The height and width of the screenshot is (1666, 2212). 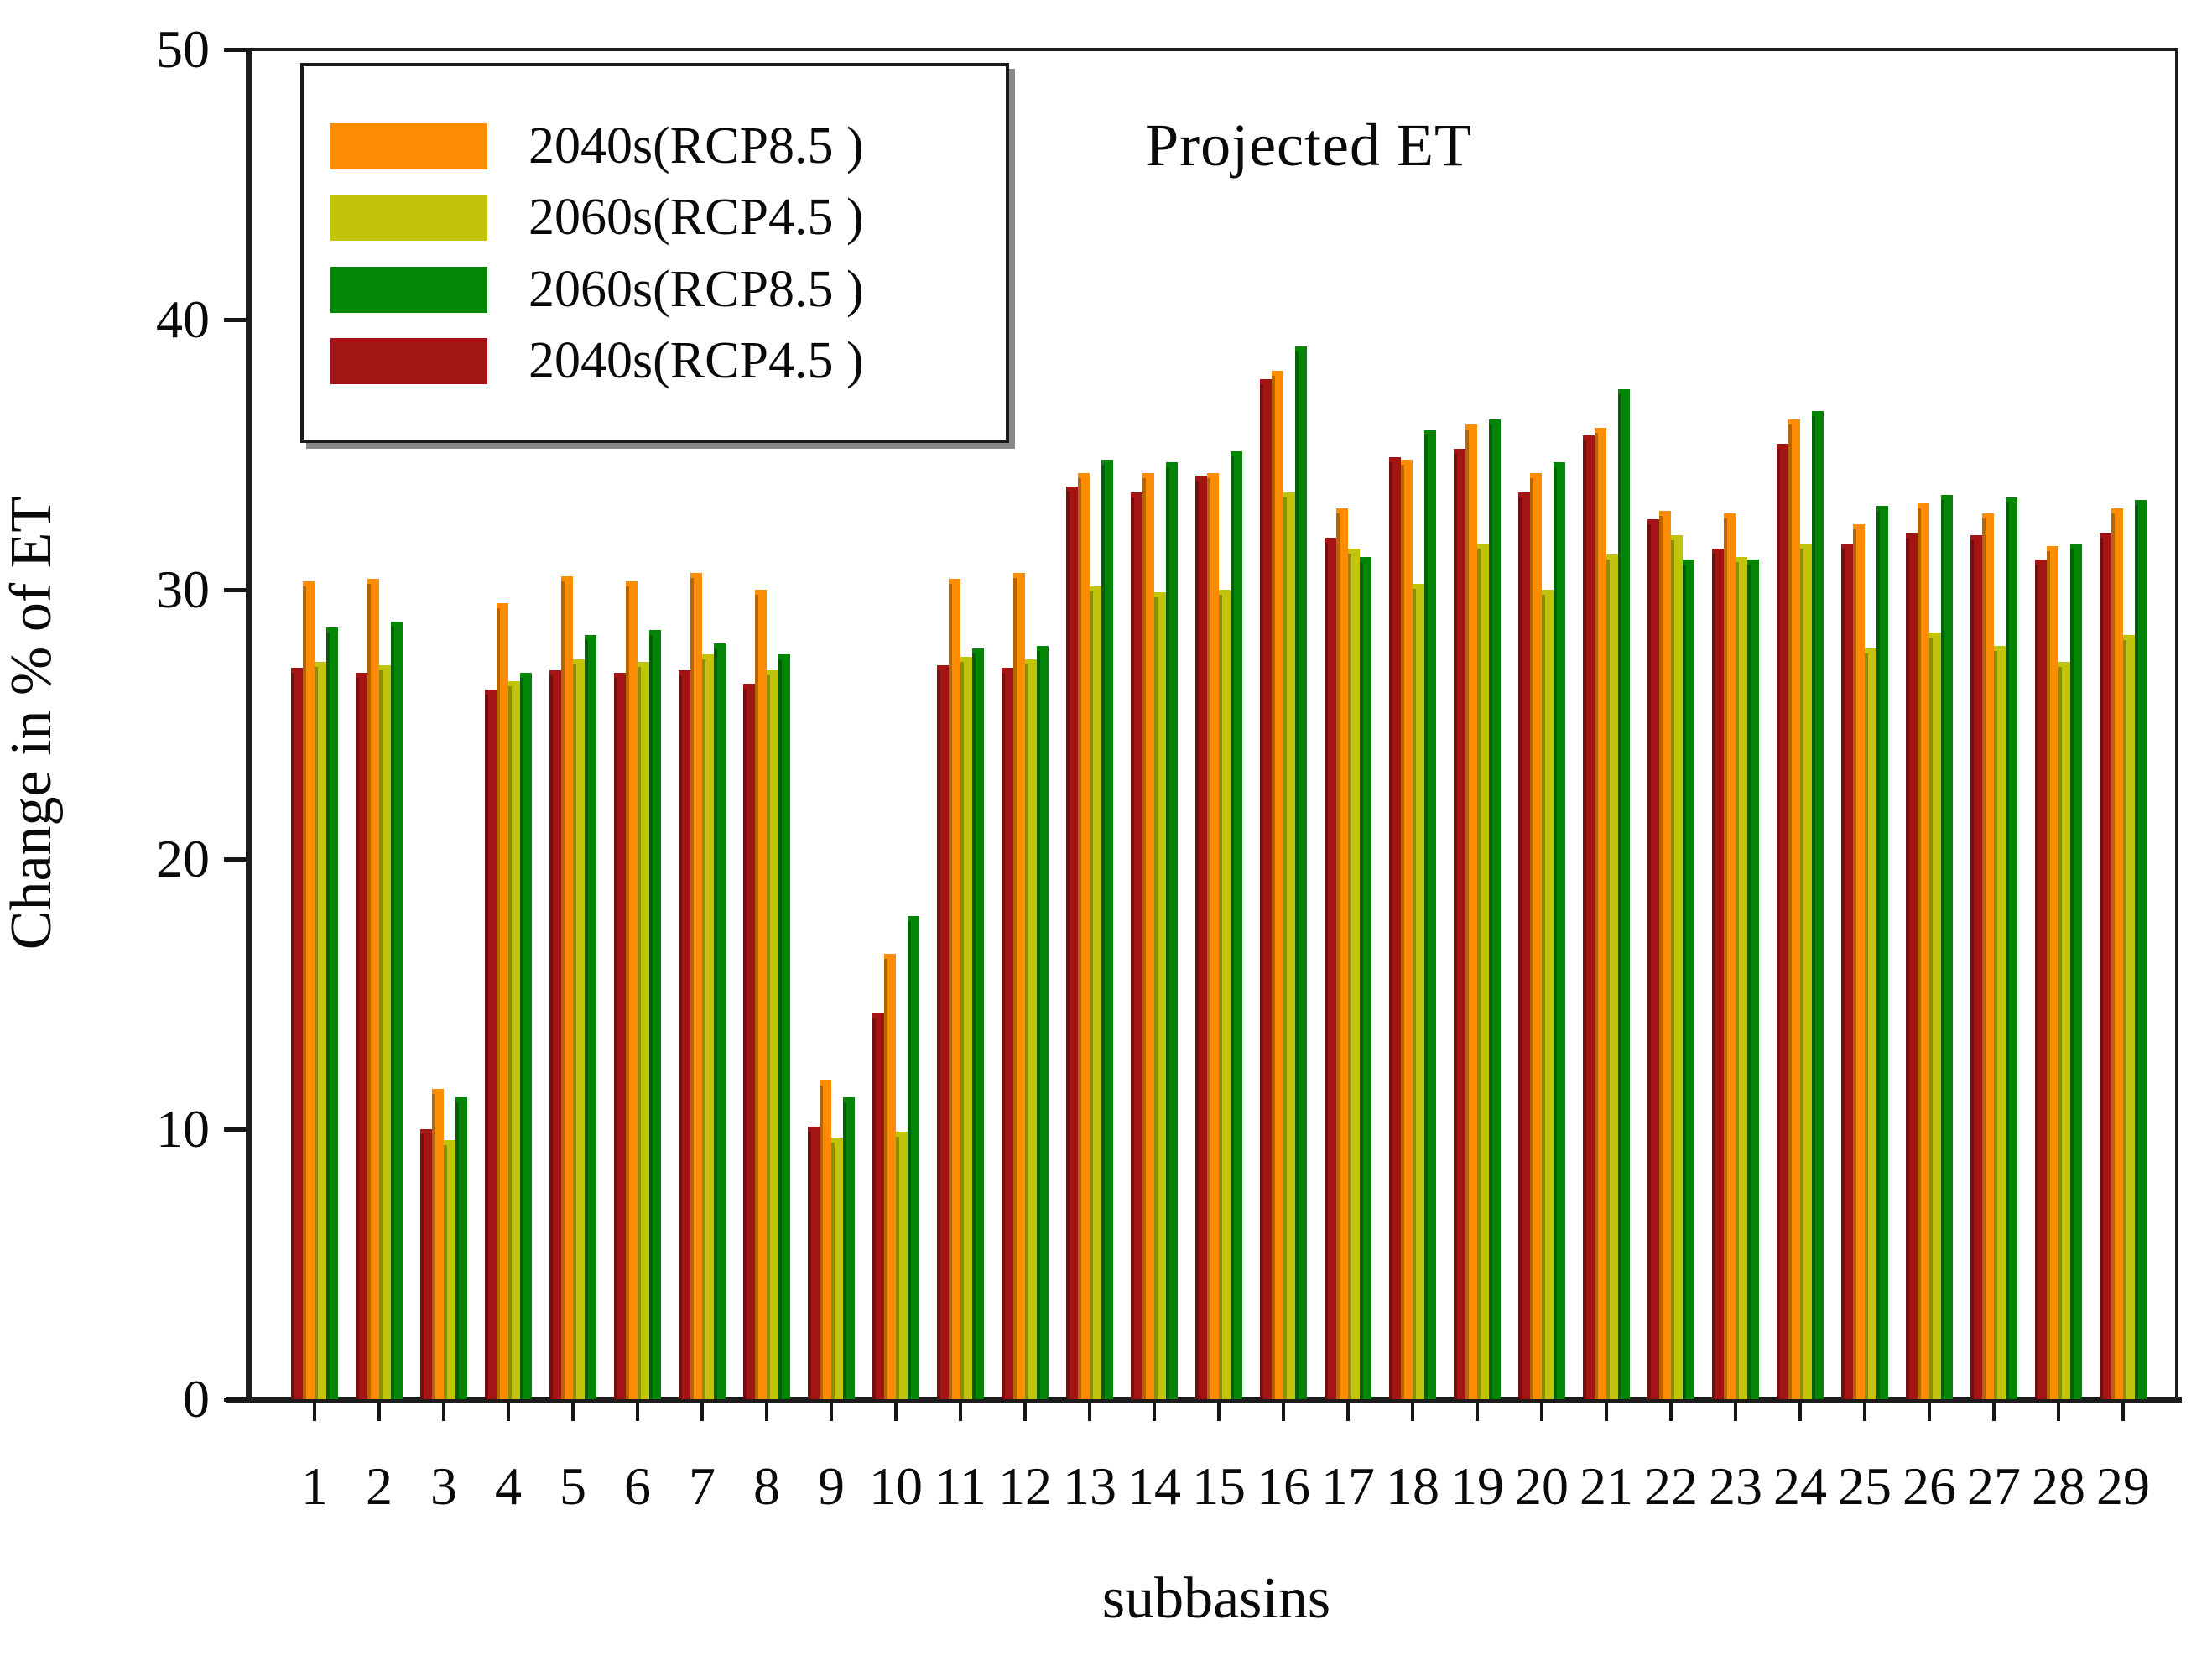 I want to click on bar-2060s-rcp4.5--subbasin-22, so click(x=1677, y=967).